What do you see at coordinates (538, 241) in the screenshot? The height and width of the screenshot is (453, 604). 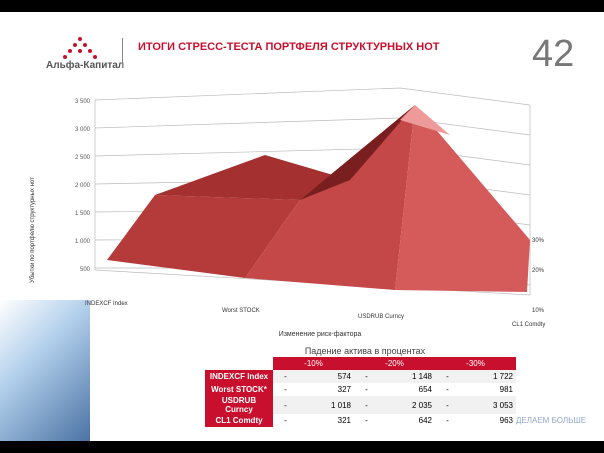 I see `depth-label: 30%` at bounding box center [538, 241].